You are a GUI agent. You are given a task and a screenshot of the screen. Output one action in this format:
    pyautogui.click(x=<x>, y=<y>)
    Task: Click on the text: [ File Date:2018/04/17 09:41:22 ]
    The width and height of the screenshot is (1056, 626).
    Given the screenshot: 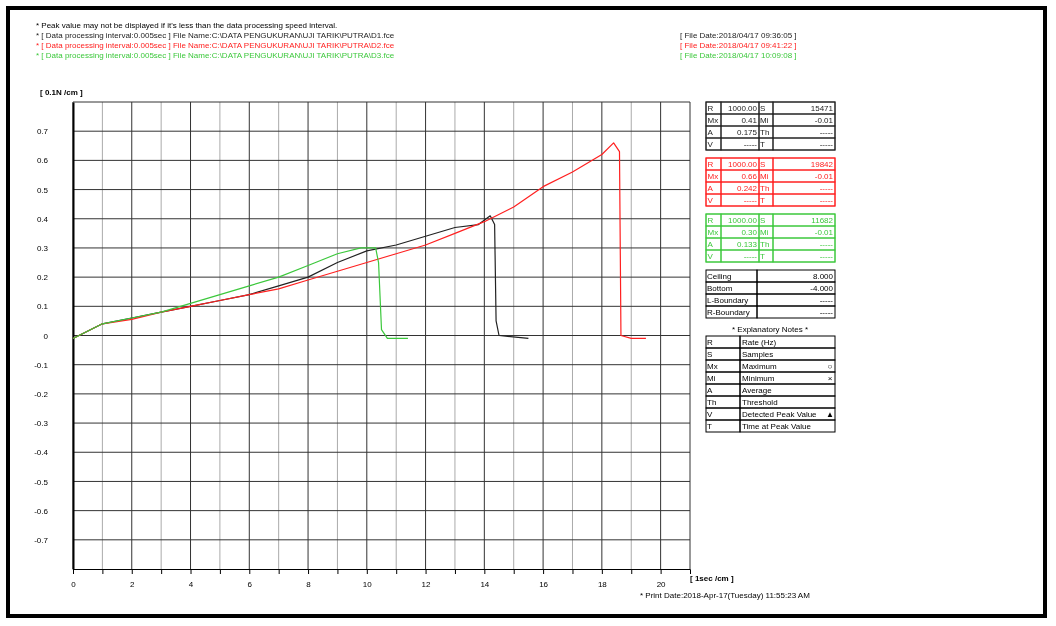 What is the action you would take?
    pyautogui.click(x=738, y=45)
    